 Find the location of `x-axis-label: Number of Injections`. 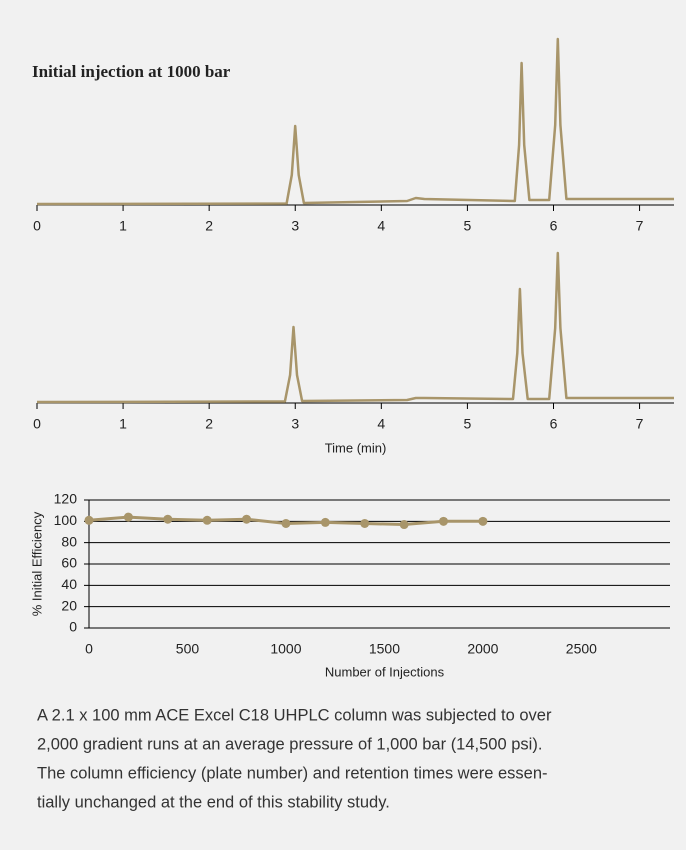

x-axis-label: Number of Injections is located at coordinates (385, 671).